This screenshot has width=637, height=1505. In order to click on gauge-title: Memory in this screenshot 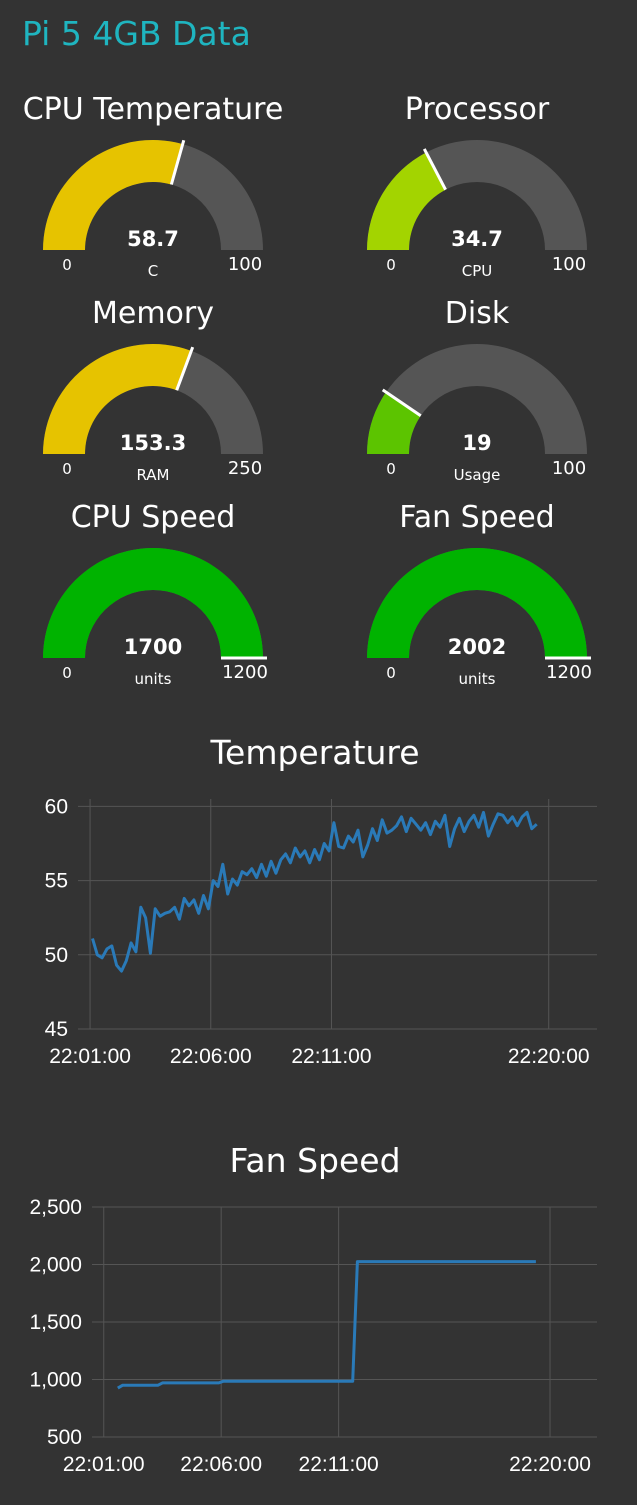, I will do `click(152, 313)`.